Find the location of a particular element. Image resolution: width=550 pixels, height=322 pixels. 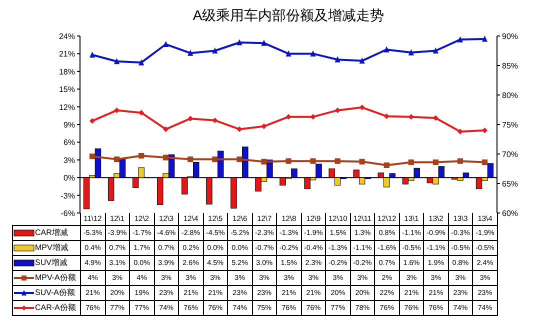

legend-label: SUV增减 is located at coordinates (51, 262).